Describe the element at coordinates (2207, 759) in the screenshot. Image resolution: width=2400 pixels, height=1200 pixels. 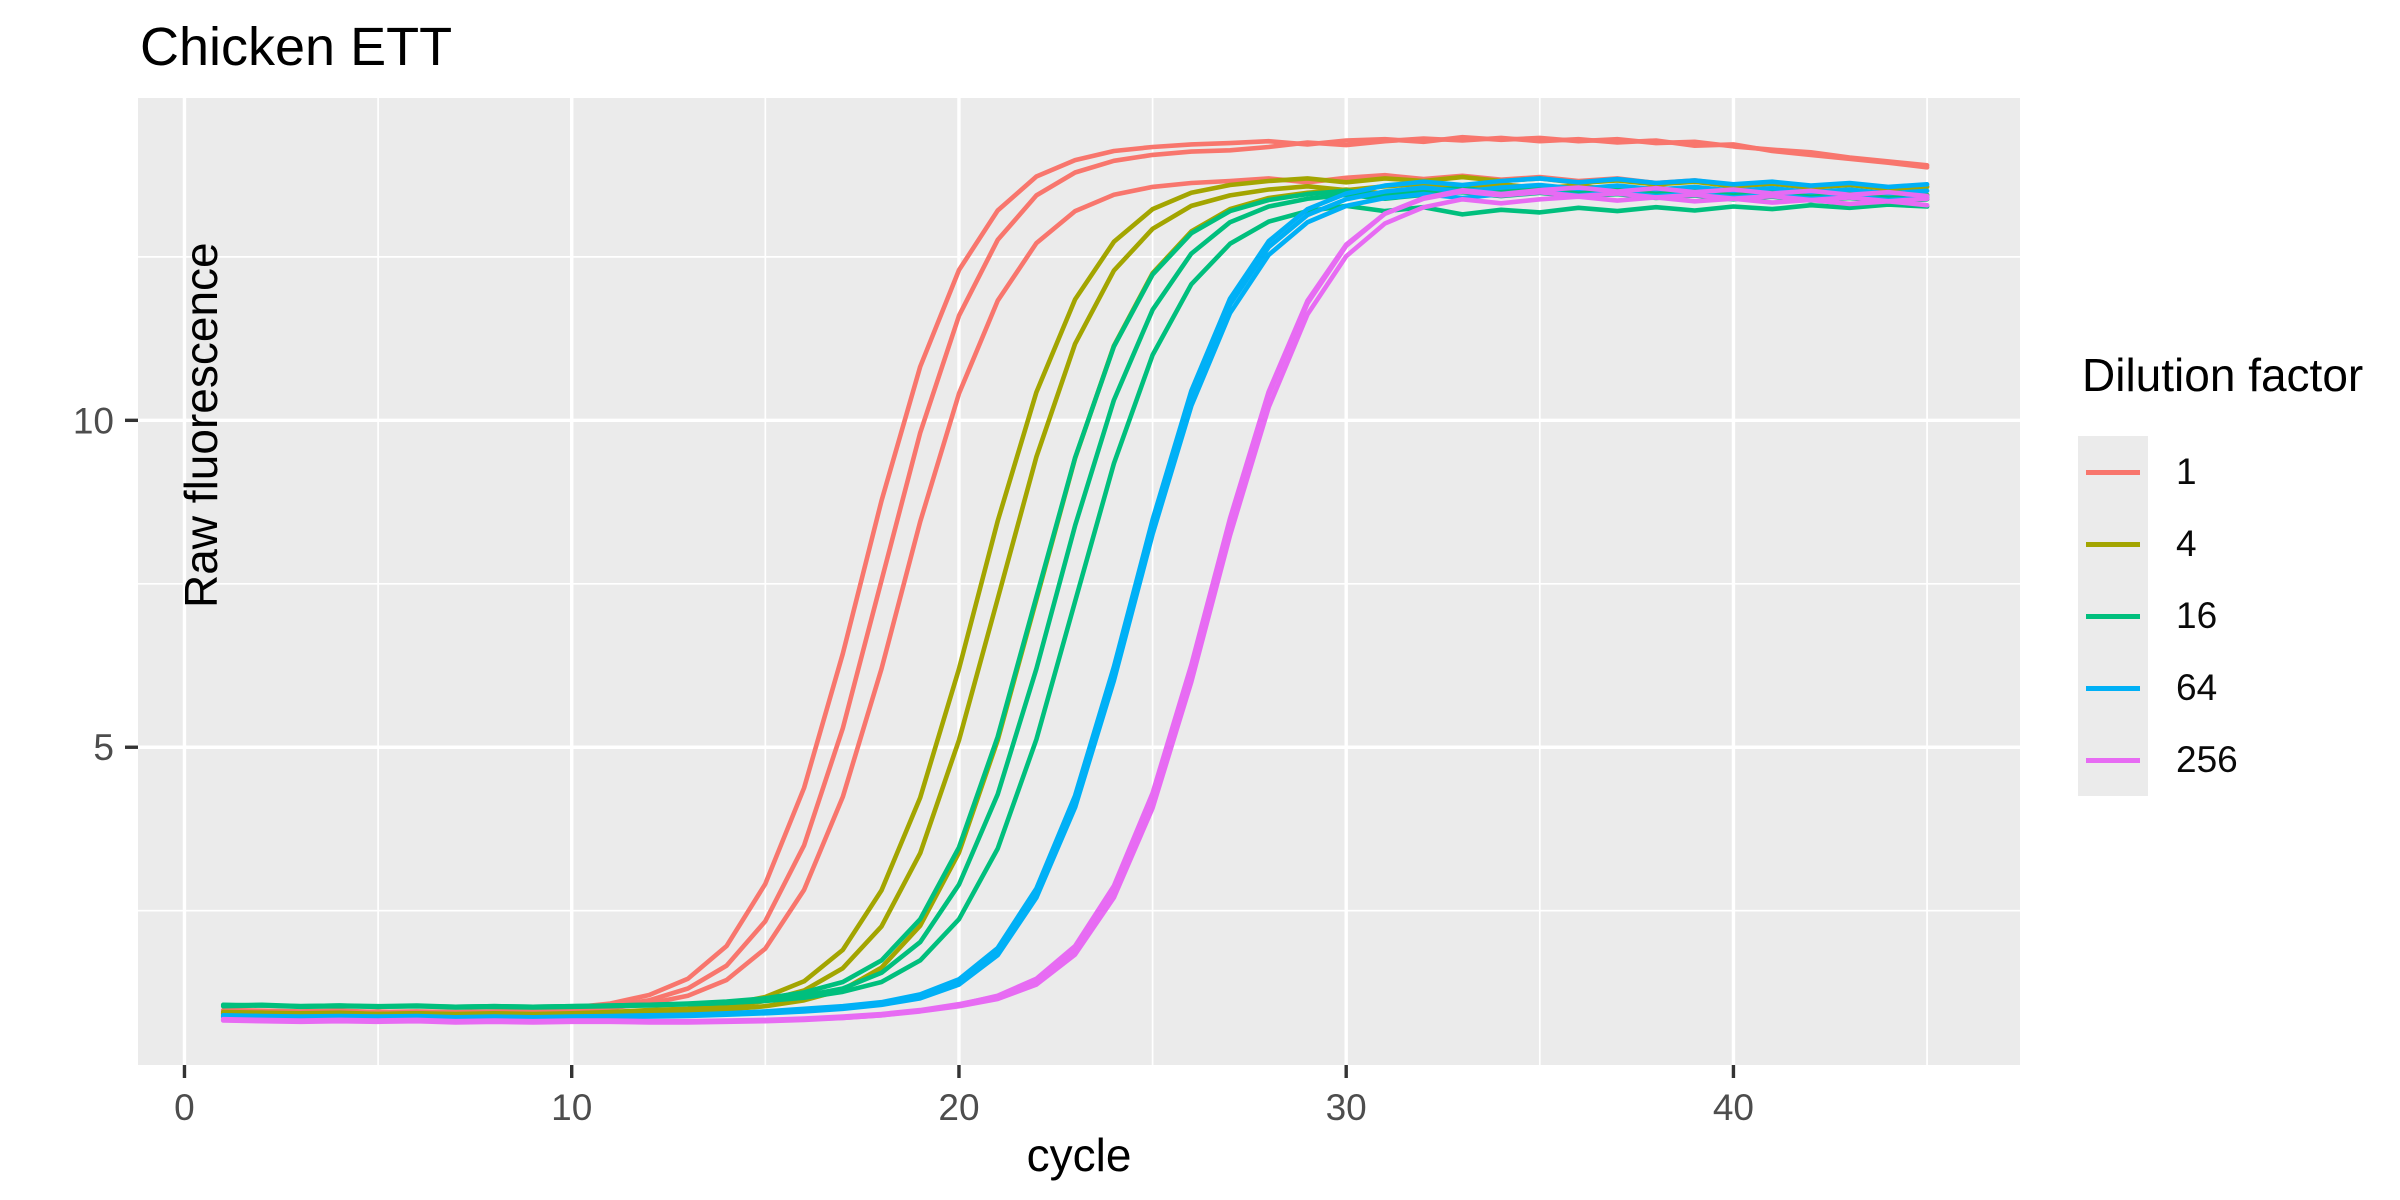
I see `legend-label: 256` at that location.